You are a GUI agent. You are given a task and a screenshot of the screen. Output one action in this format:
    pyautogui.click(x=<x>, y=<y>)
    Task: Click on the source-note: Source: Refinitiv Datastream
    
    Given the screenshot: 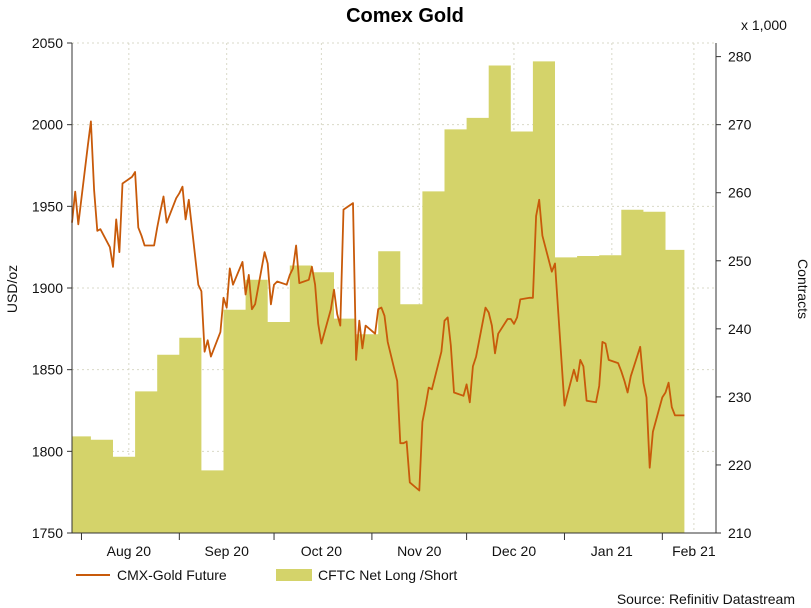 What is the action you would take?
    pyautogui.click(x=706, y=599)
    